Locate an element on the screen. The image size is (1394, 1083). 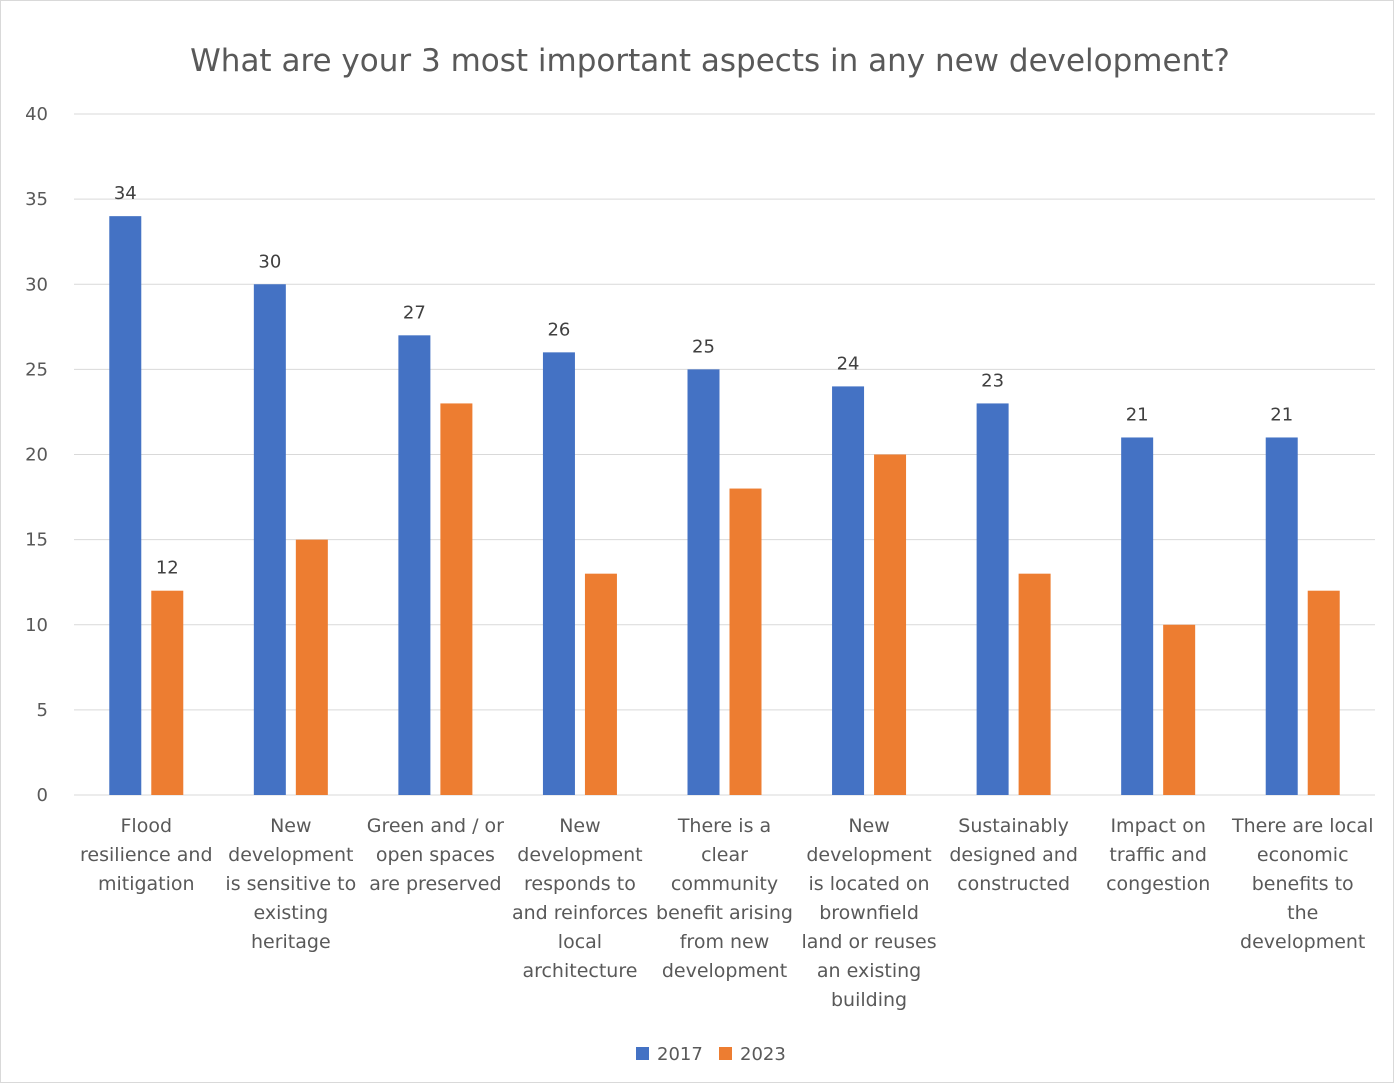
data-label-2017-3: 26 is located at coordinates (558, 329).